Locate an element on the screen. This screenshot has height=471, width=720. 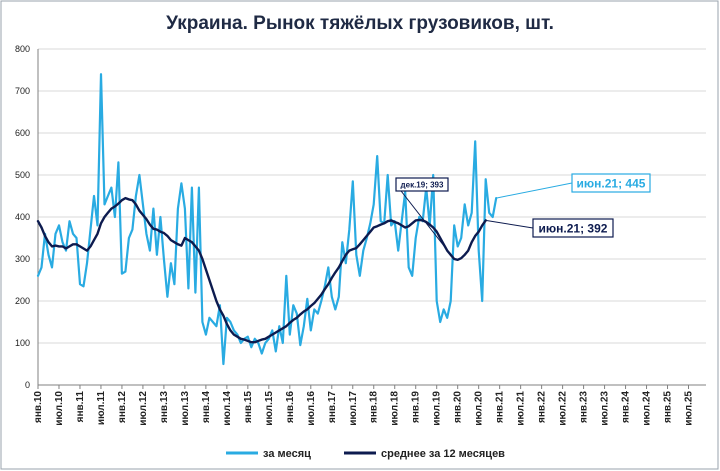
x-tick-label: июл.14 is located at coordinates (227, 408).